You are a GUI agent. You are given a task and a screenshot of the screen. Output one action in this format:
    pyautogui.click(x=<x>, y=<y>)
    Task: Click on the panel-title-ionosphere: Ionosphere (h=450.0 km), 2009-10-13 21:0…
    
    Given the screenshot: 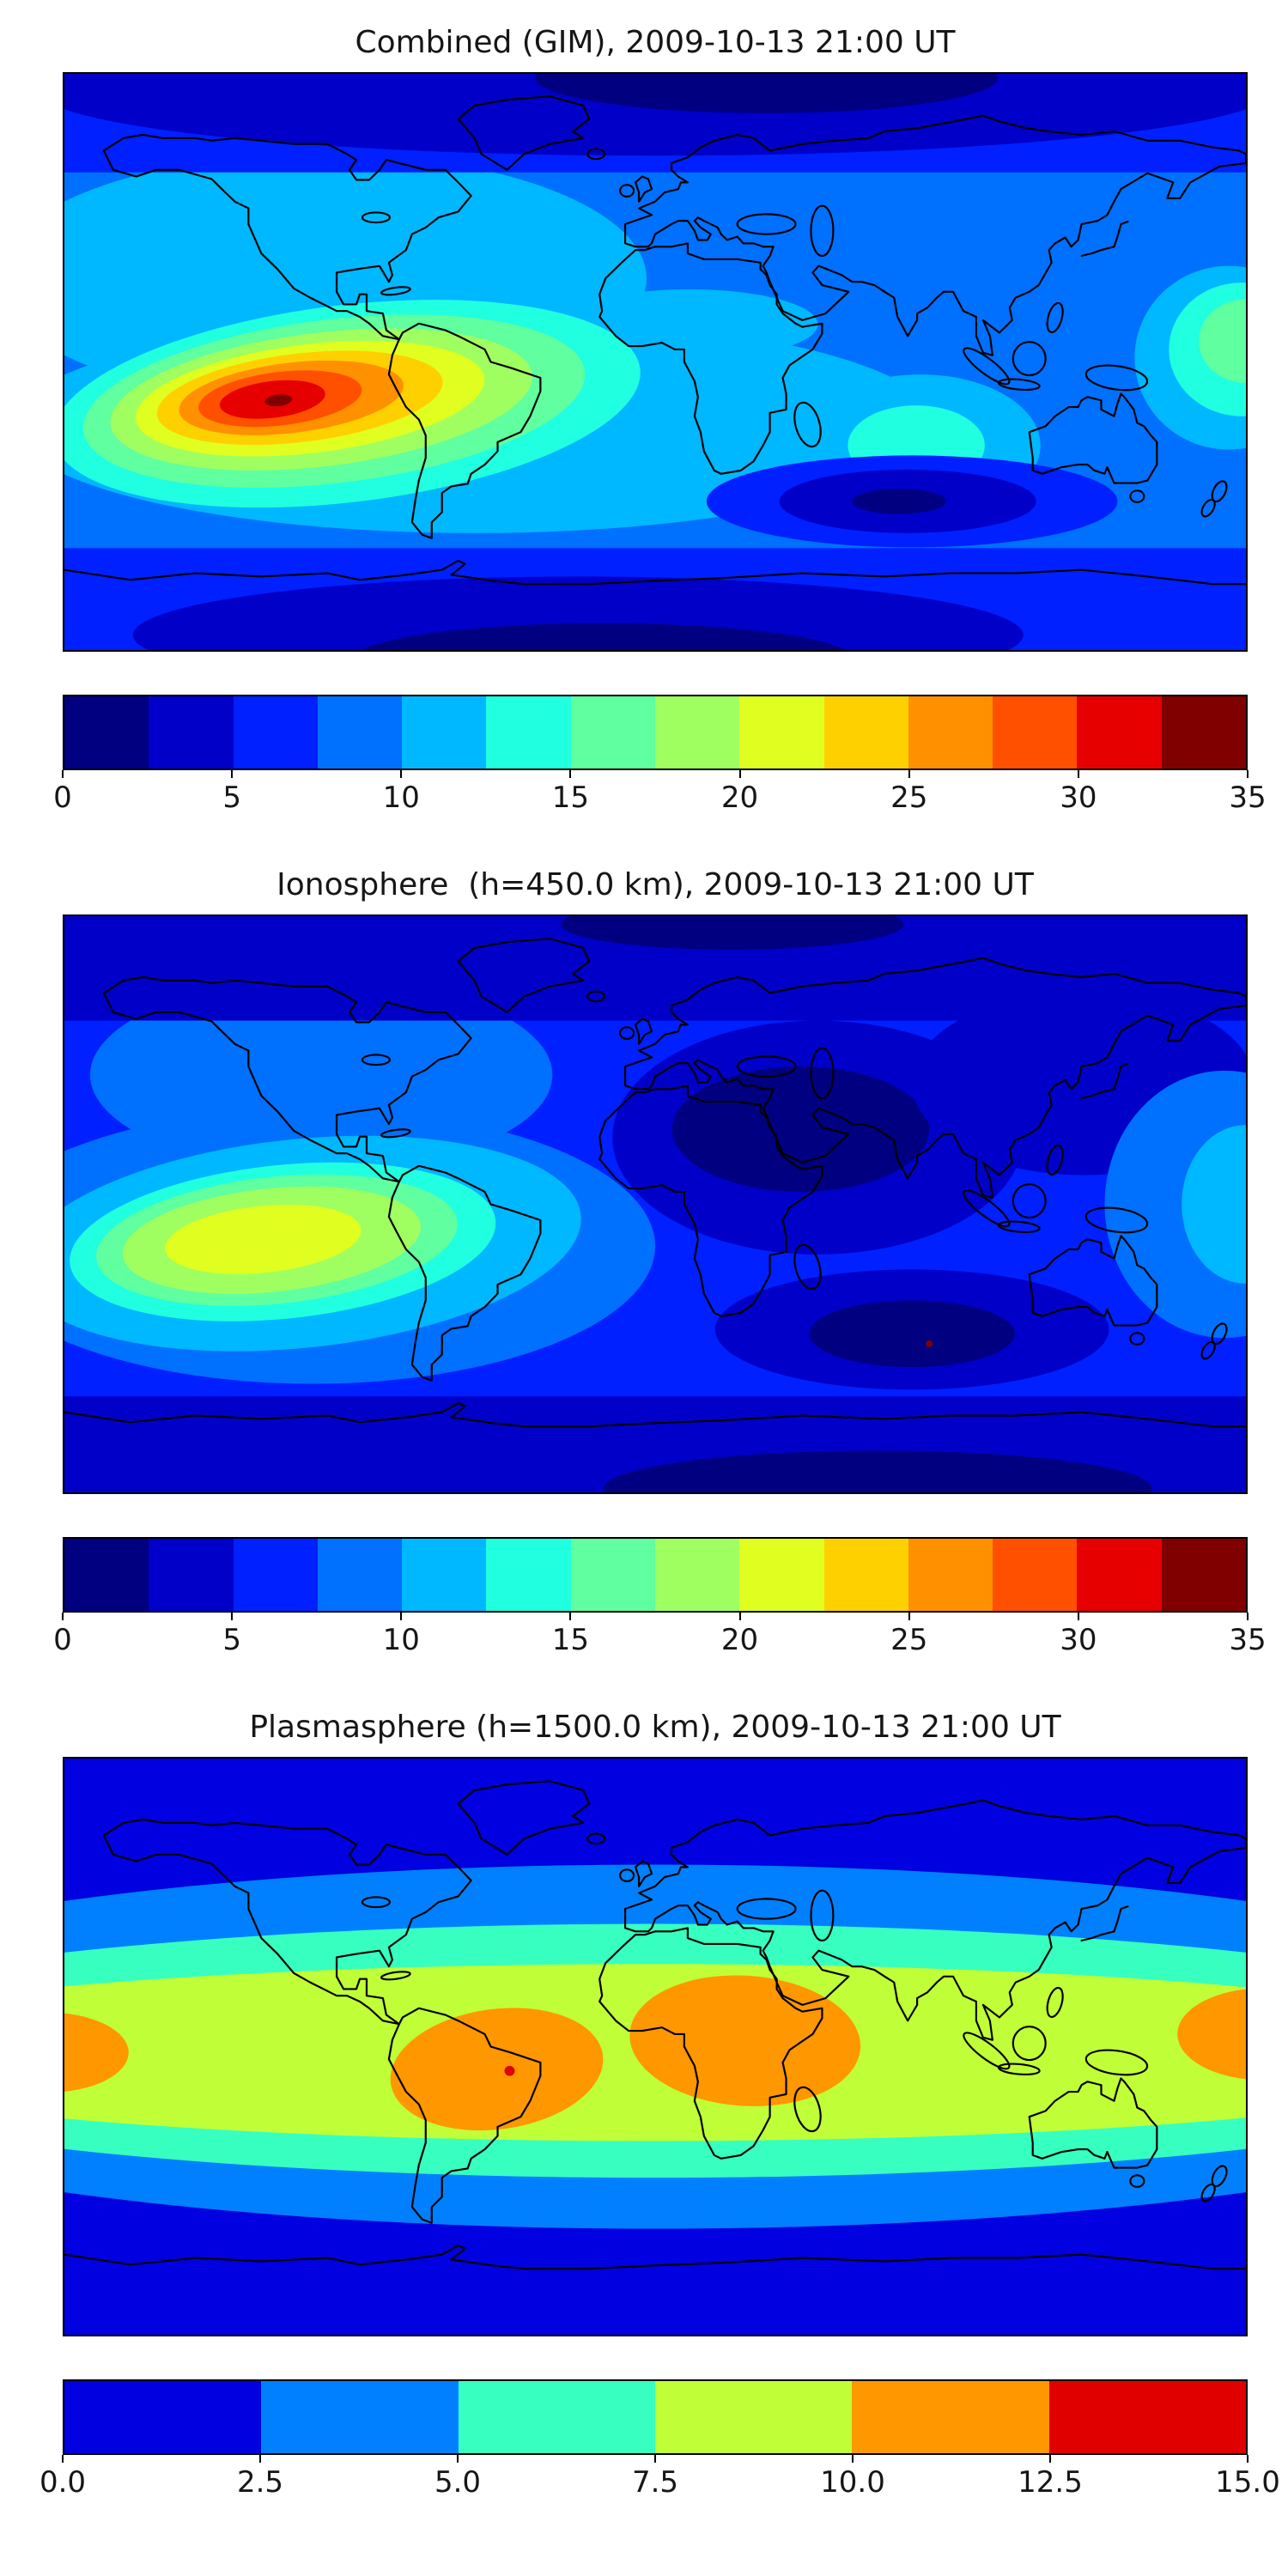 What is the action you would take?
    pyautogui.click(x=655, y=885)
    